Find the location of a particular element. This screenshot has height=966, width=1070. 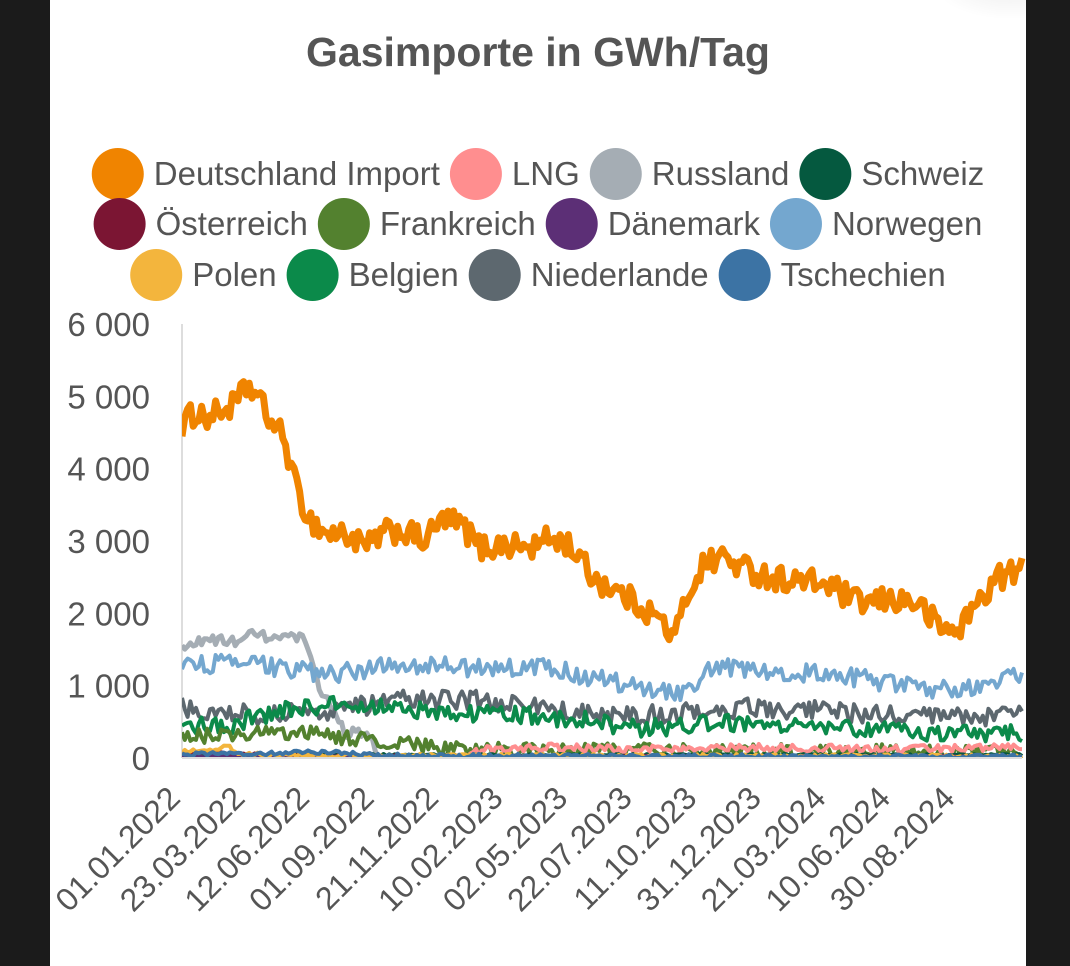

legend-label: Österreich is located at coordinates (232, 223).